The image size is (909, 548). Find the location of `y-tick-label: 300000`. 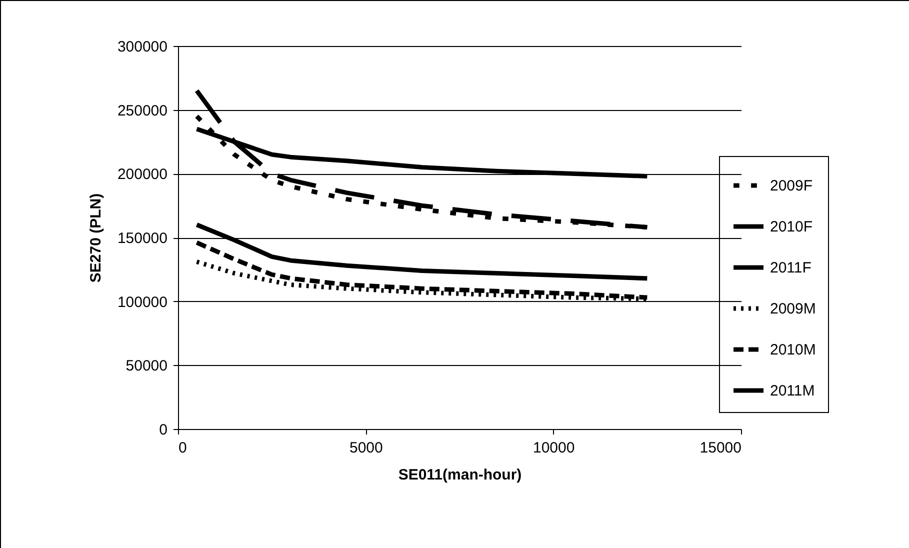

y-tick-label: 300000 is located at coordinates (142, 47).